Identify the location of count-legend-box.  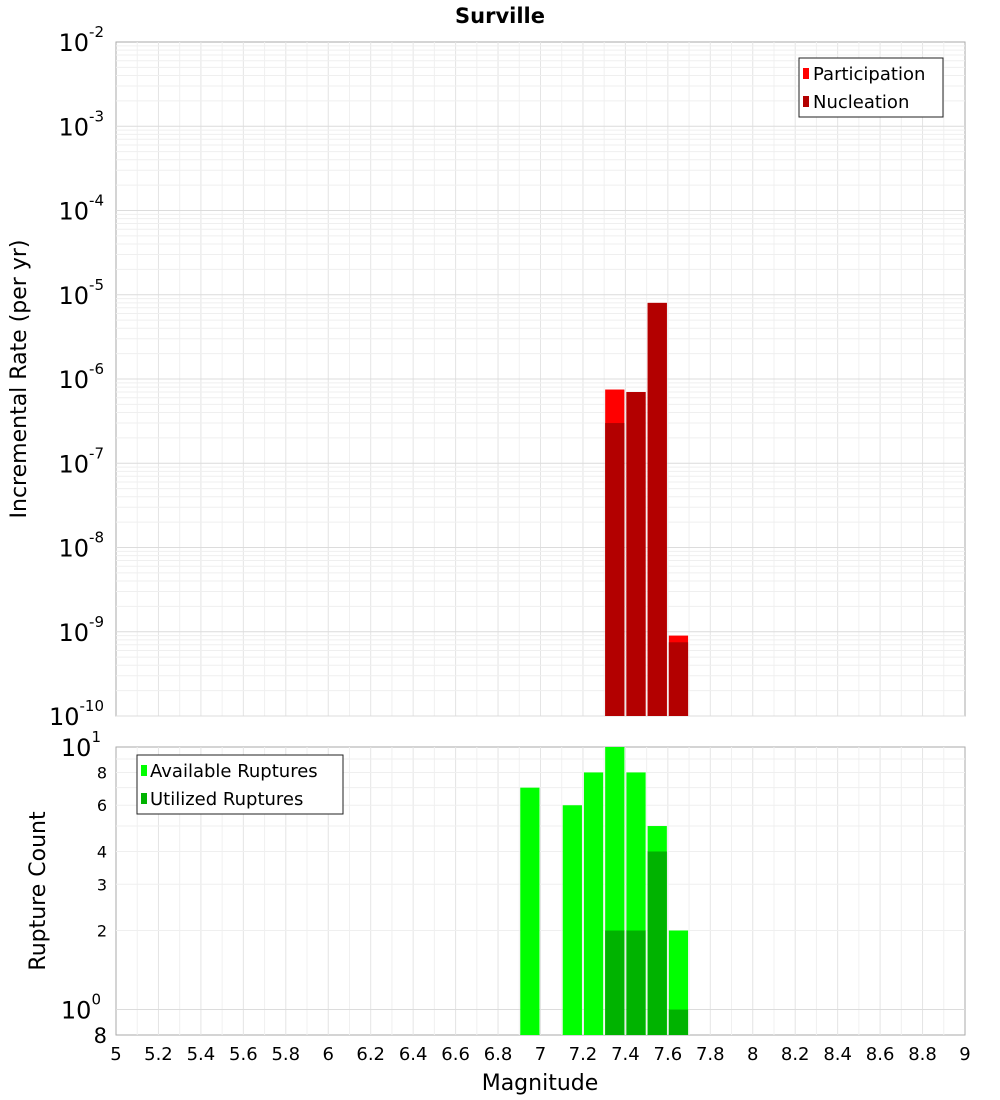
(240, 784).